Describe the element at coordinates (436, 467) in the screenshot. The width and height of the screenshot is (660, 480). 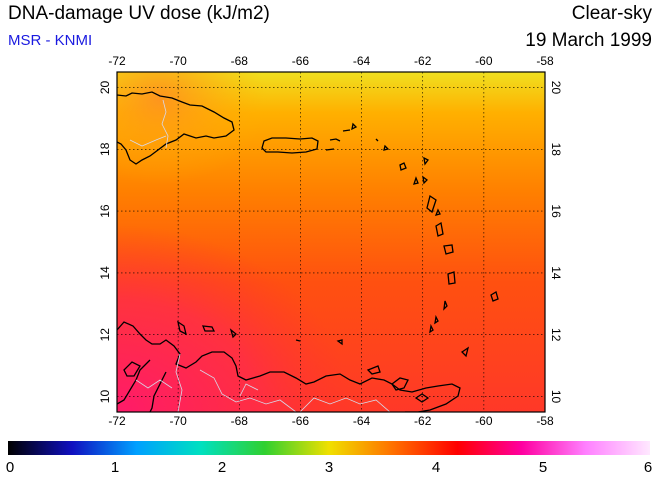
I see `colorbar-tick-label: 4` at that location.